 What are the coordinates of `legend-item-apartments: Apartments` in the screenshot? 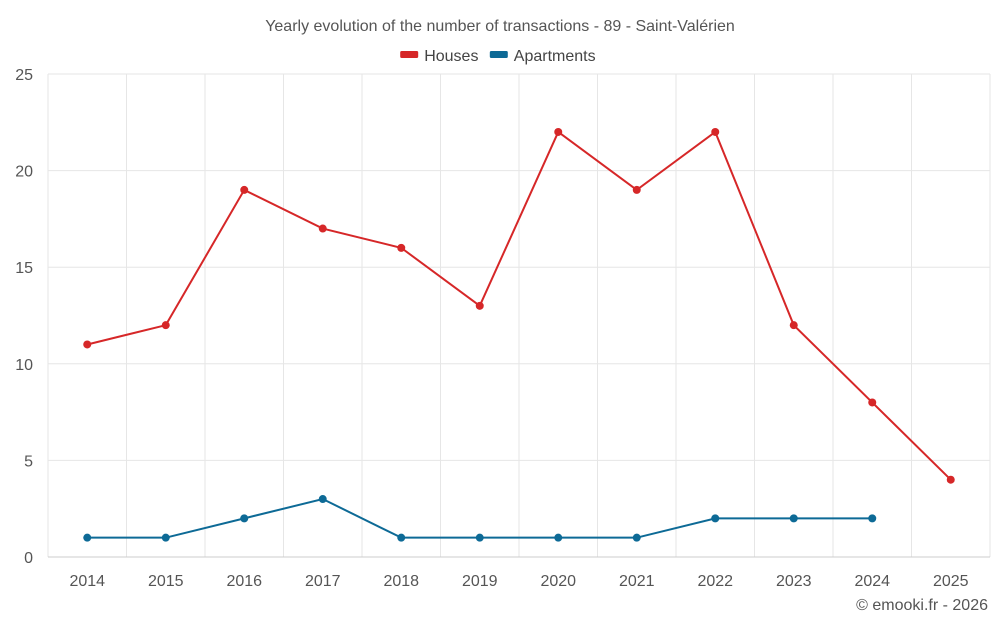 It's located at (542, 56).